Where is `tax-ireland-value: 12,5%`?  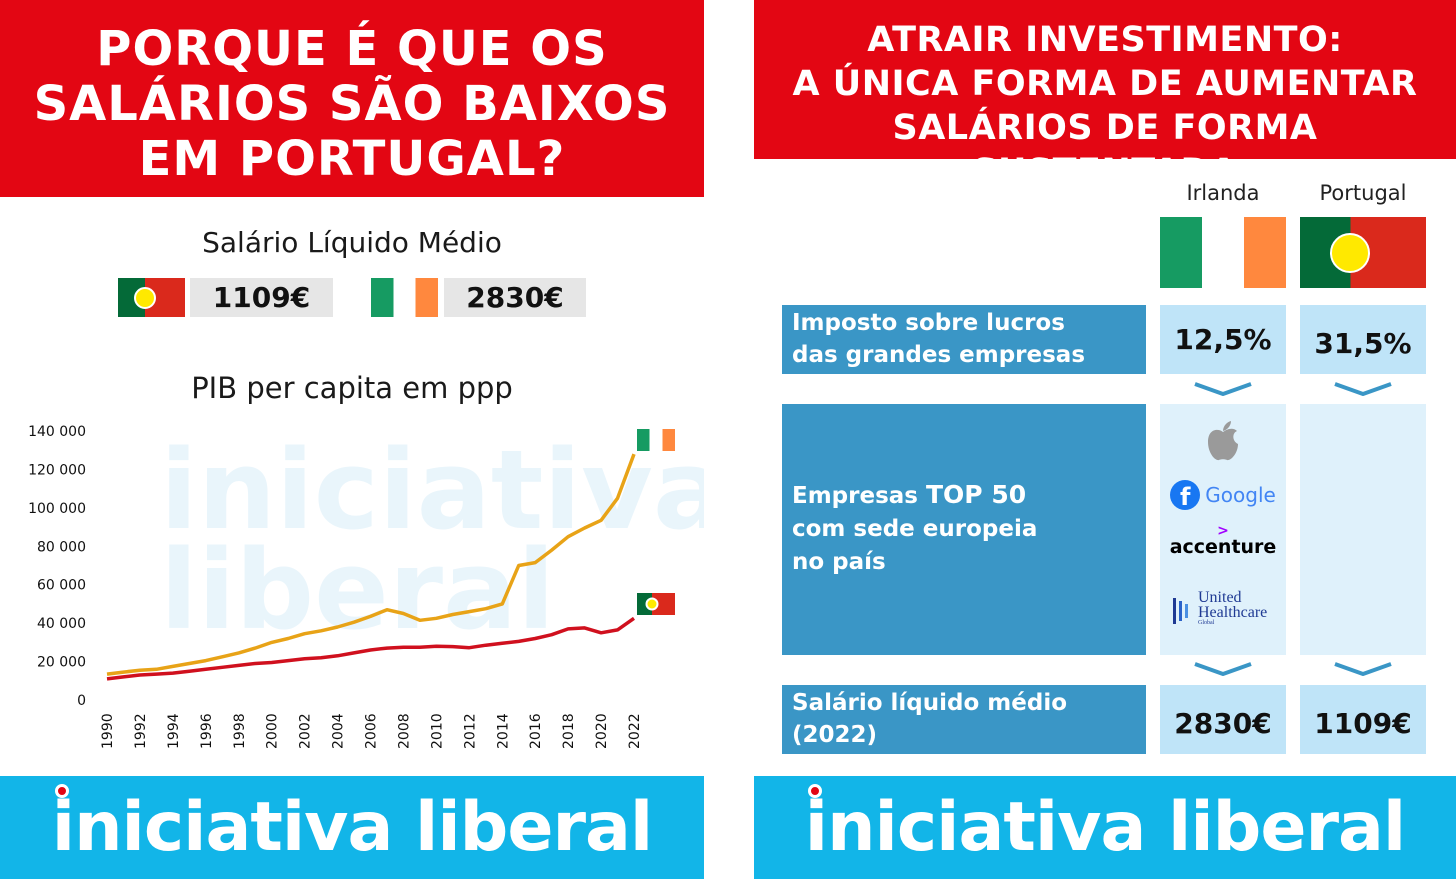 tax-ireland-value: 12,5% is located at coordinates (1223, 339).